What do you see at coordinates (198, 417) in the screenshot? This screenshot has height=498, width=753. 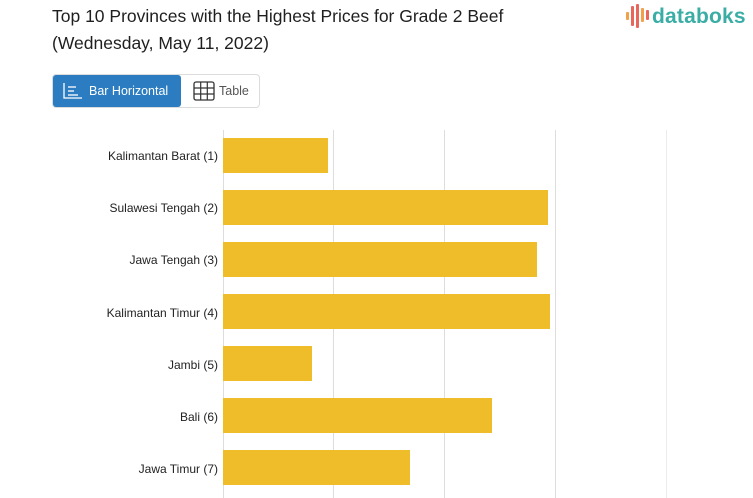 I see `category-label: Bali (6)` at bounding box center [198, 417].